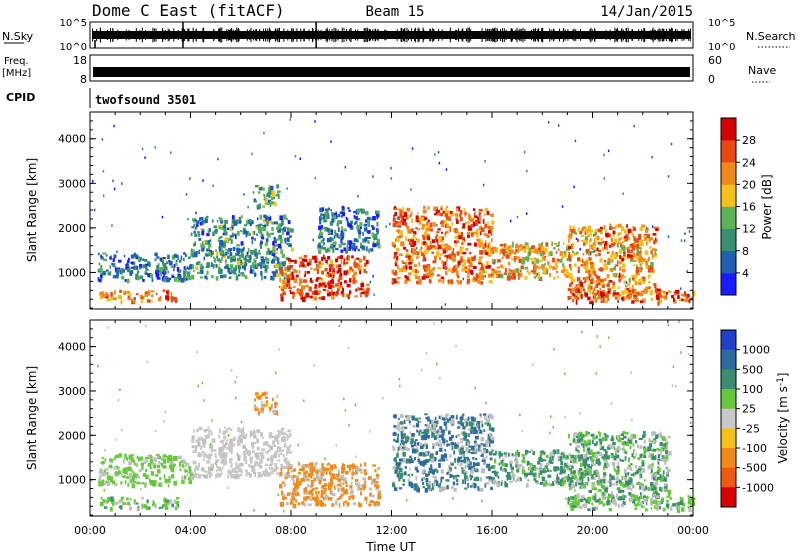 This screenshot has height=554, width=800. Describe the element at coordinates (711, 79) in the screenshot. I see `nave-tick-bottom: 0` at that location.